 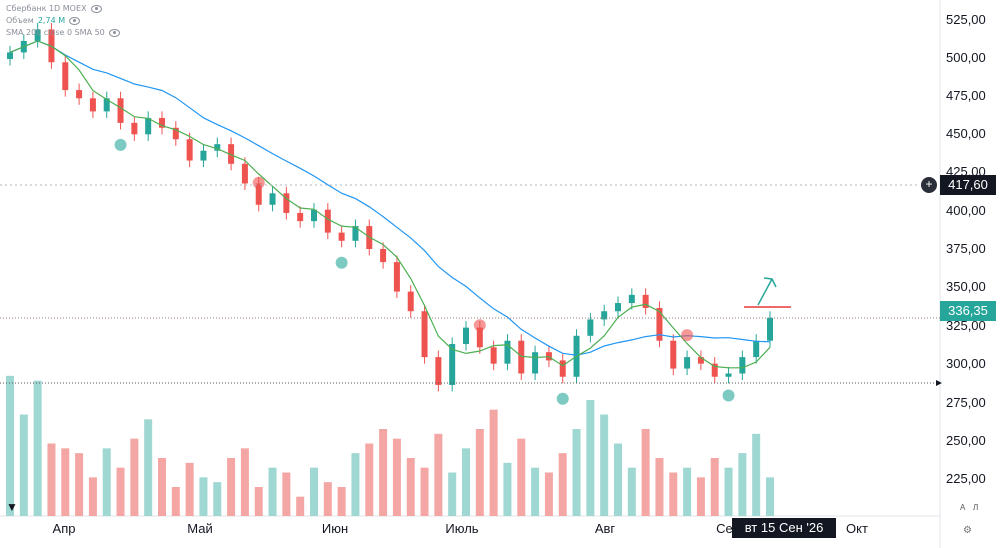 What do you see at coordinates (462, 528) in the screenshot?
I see `month-label: Июль` at bounding box center [462, 528].